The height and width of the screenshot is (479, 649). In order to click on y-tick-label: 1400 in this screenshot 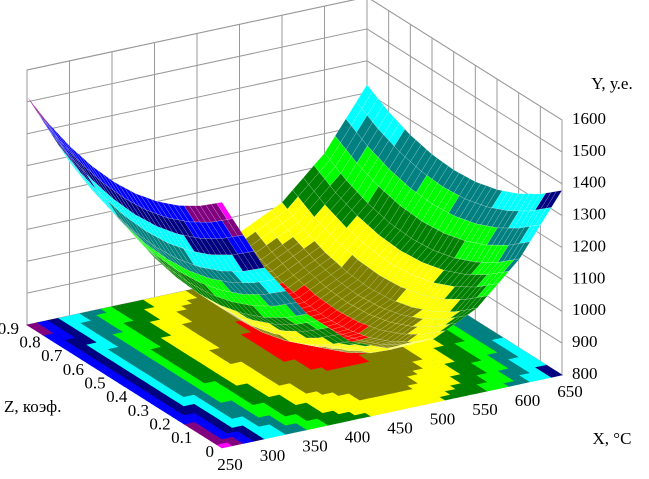, I will do `click(589, 182)`.